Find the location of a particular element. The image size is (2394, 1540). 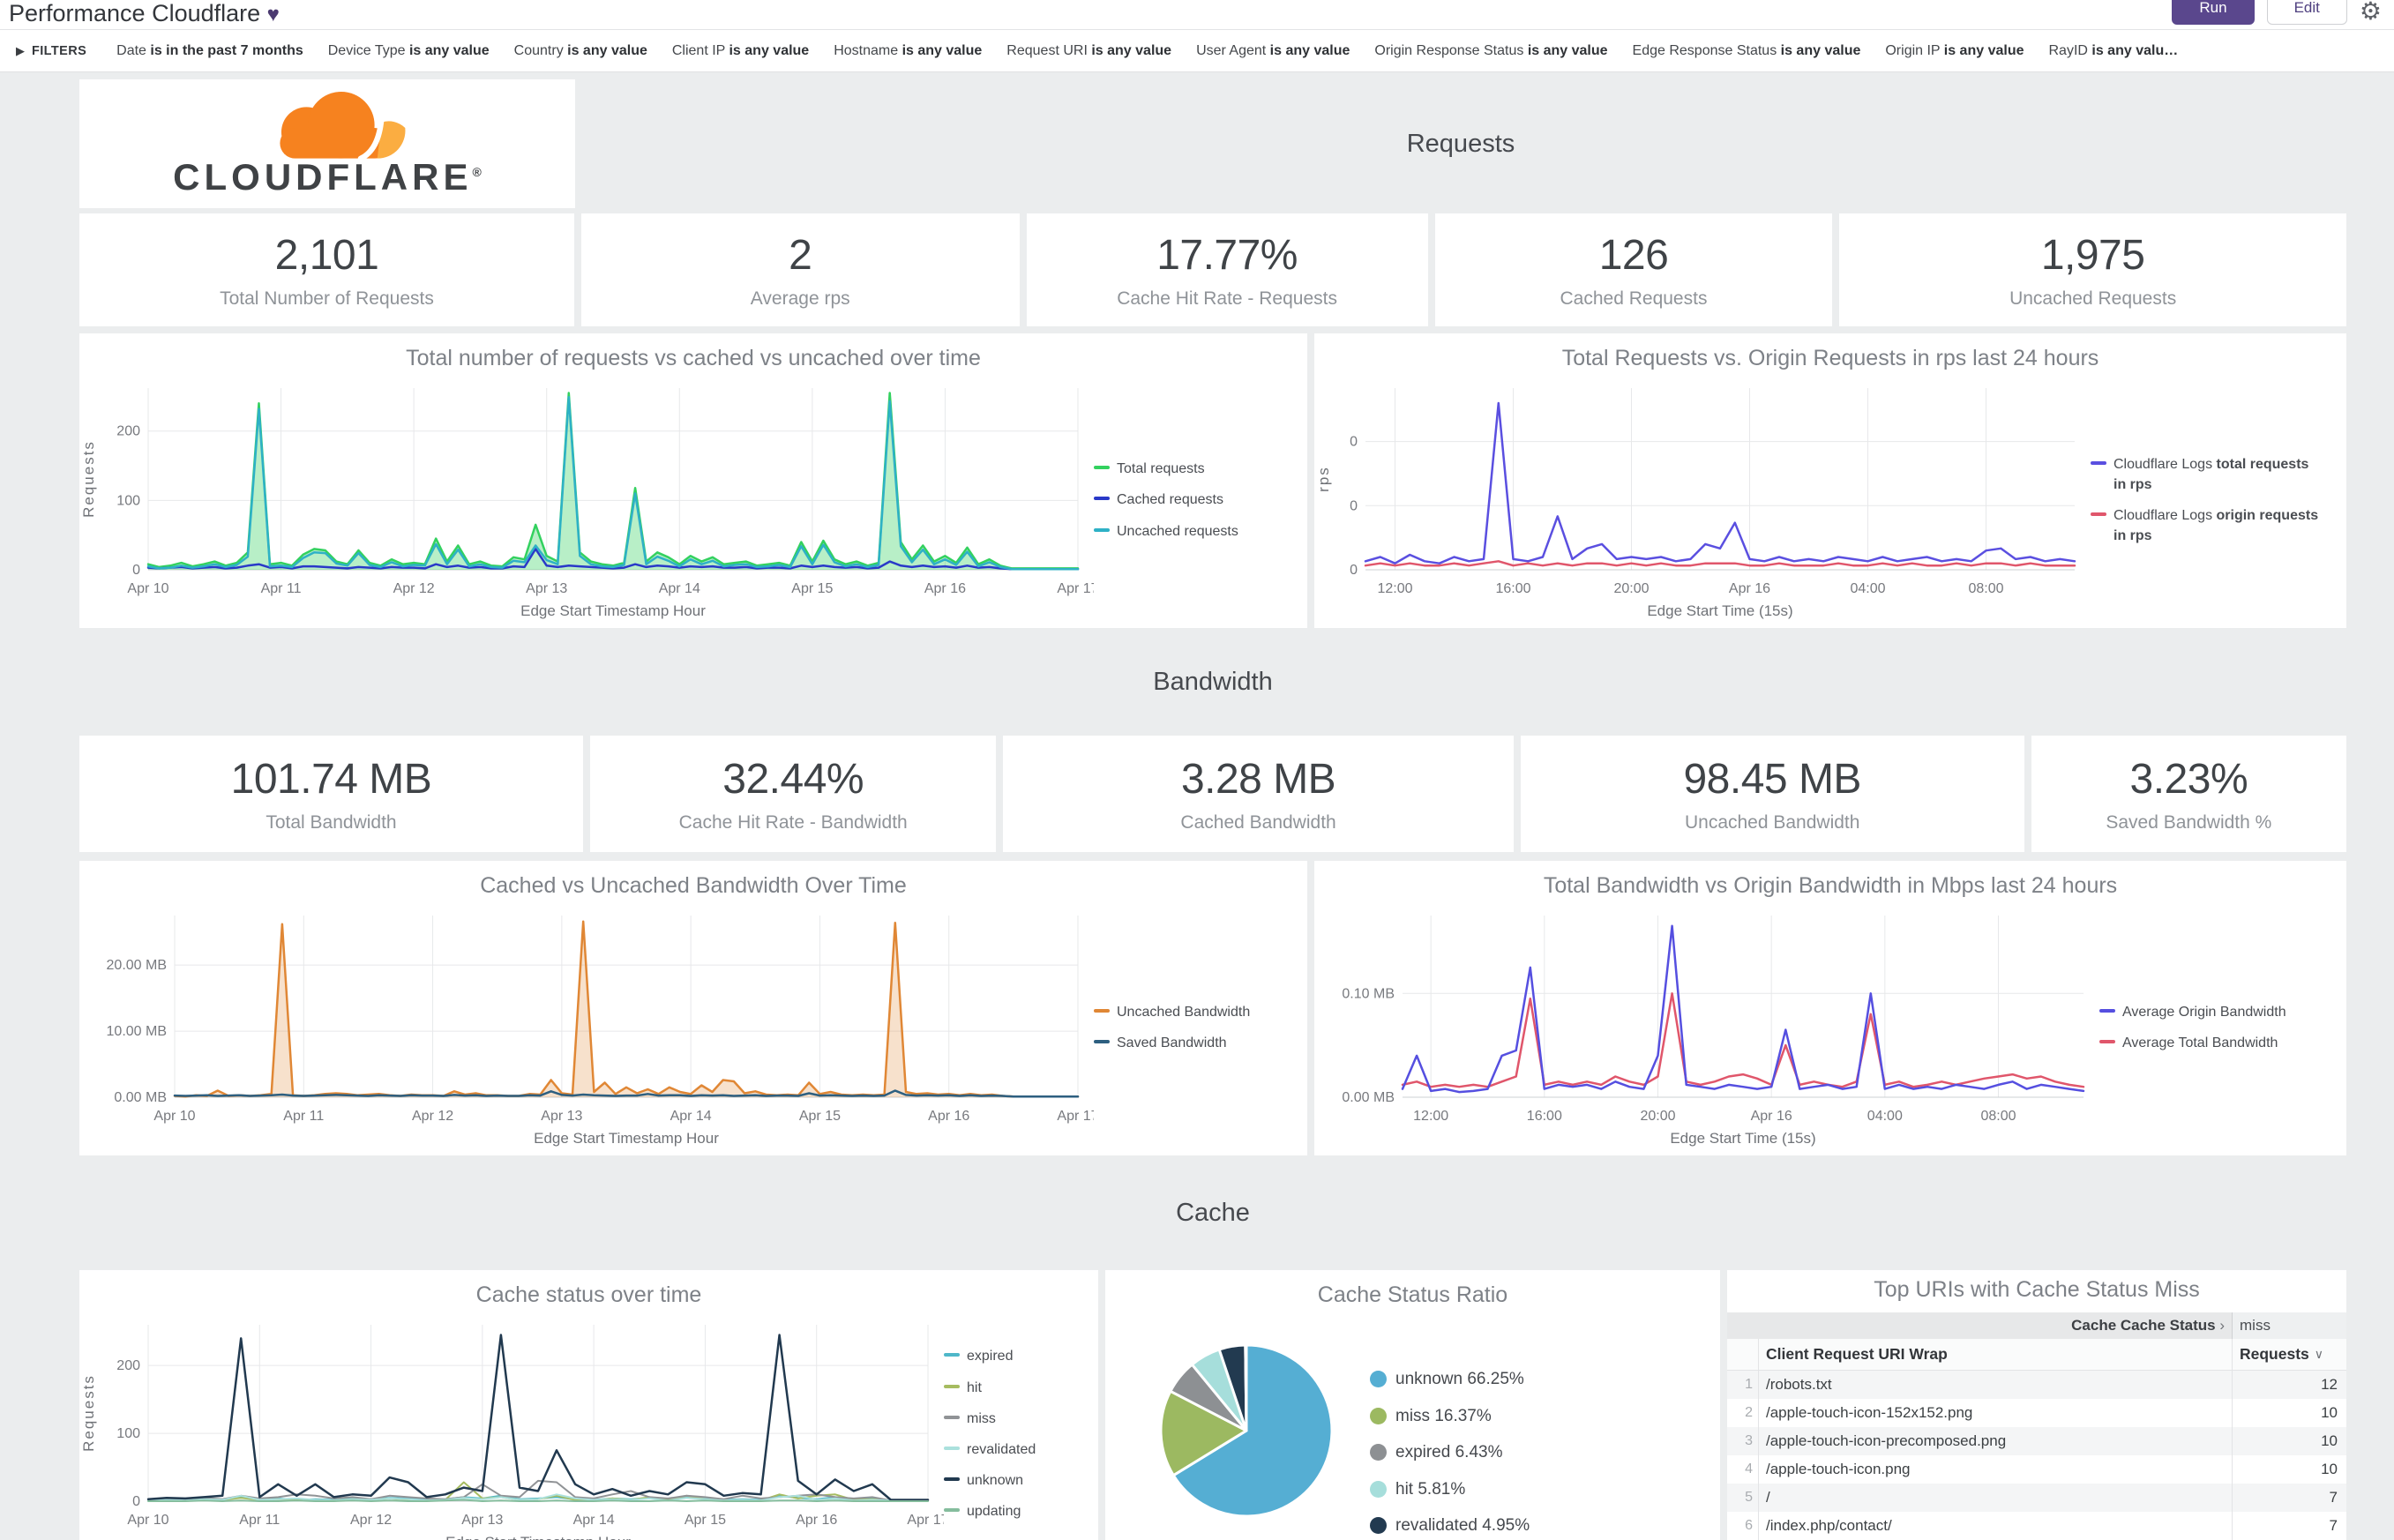

row-uri: / is located at coordinates (1768, 1497).